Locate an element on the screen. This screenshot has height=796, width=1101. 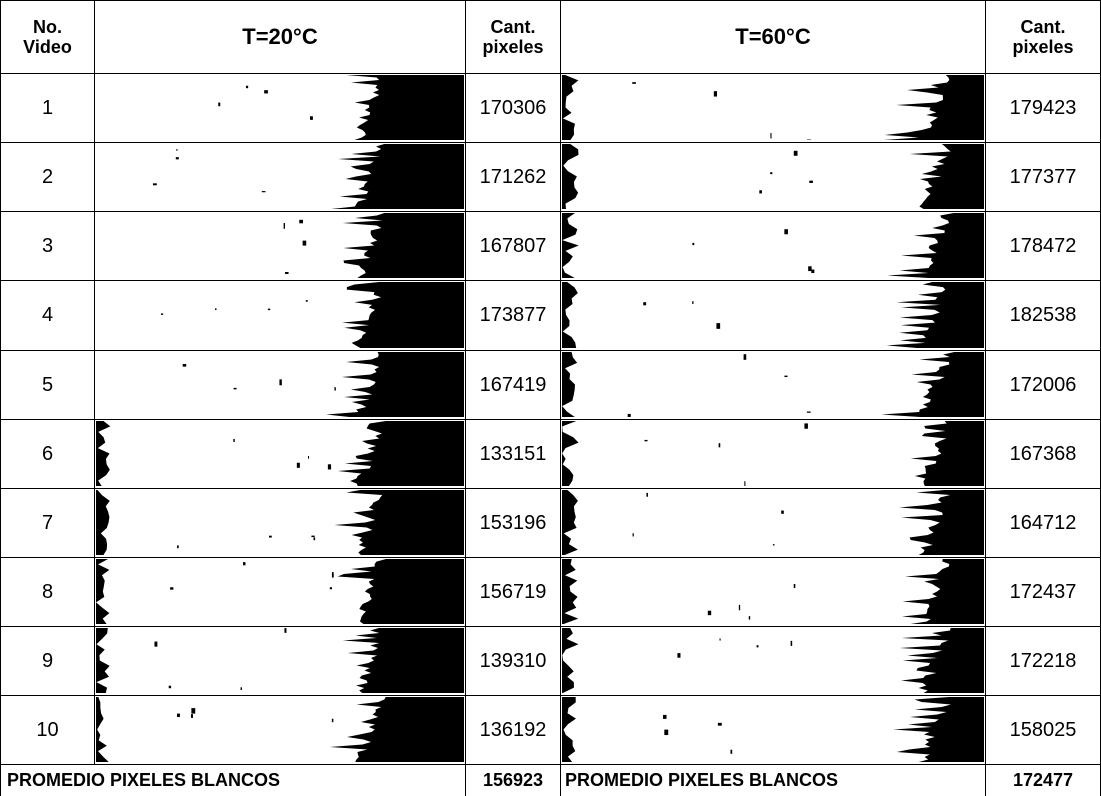
pixel-count-text: 172006 is located at coordinates (1043, 384).